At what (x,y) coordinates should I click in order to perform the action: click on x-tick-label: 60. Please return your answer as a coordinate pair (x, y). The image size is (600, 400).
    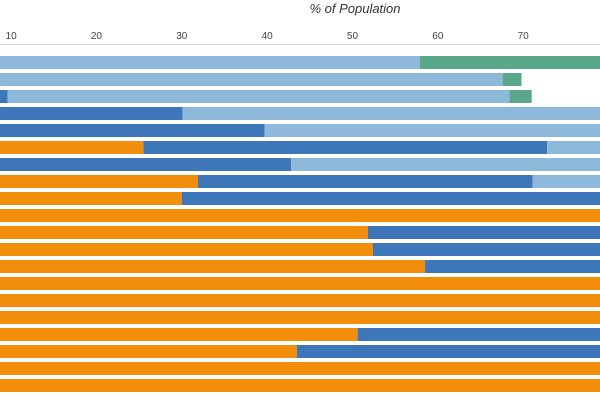
    Looking at the image, I should click on (438, 36).